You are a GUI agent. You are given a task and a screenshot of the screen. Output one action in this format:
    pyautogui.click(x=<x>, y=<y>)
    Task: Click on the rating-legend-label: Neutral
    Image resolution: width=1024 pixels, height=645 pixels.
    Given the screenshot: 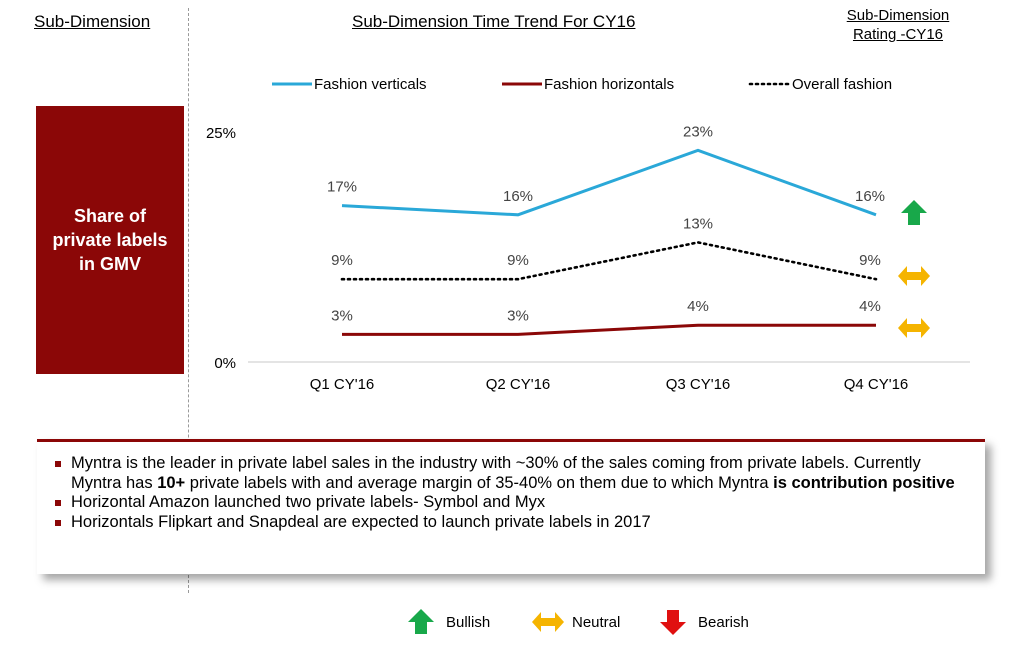 What is the action you would take?
    pyautogui.click(x=596, y=622)
    